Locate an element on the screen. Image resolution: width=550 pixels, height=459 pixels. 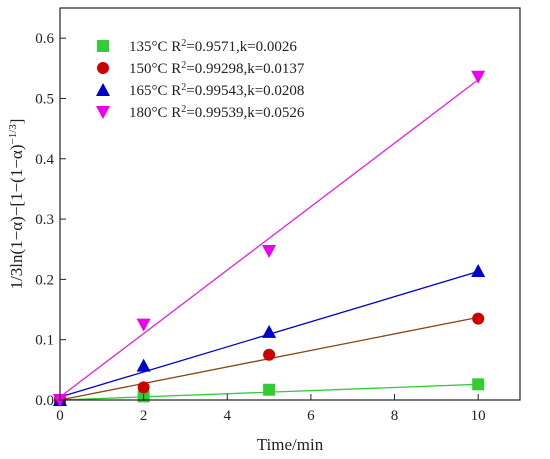
y-tick-label: 0.1 is located at coordinates (44, 341).